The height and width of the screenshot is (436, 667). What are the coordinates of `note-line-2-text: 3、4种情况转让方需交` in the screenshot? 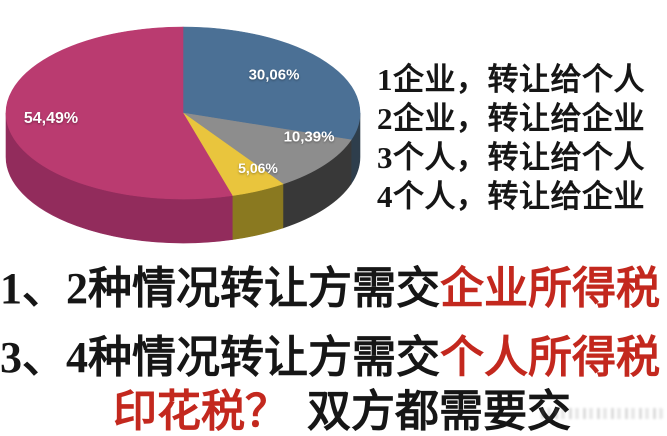 It's located at (220, 357).